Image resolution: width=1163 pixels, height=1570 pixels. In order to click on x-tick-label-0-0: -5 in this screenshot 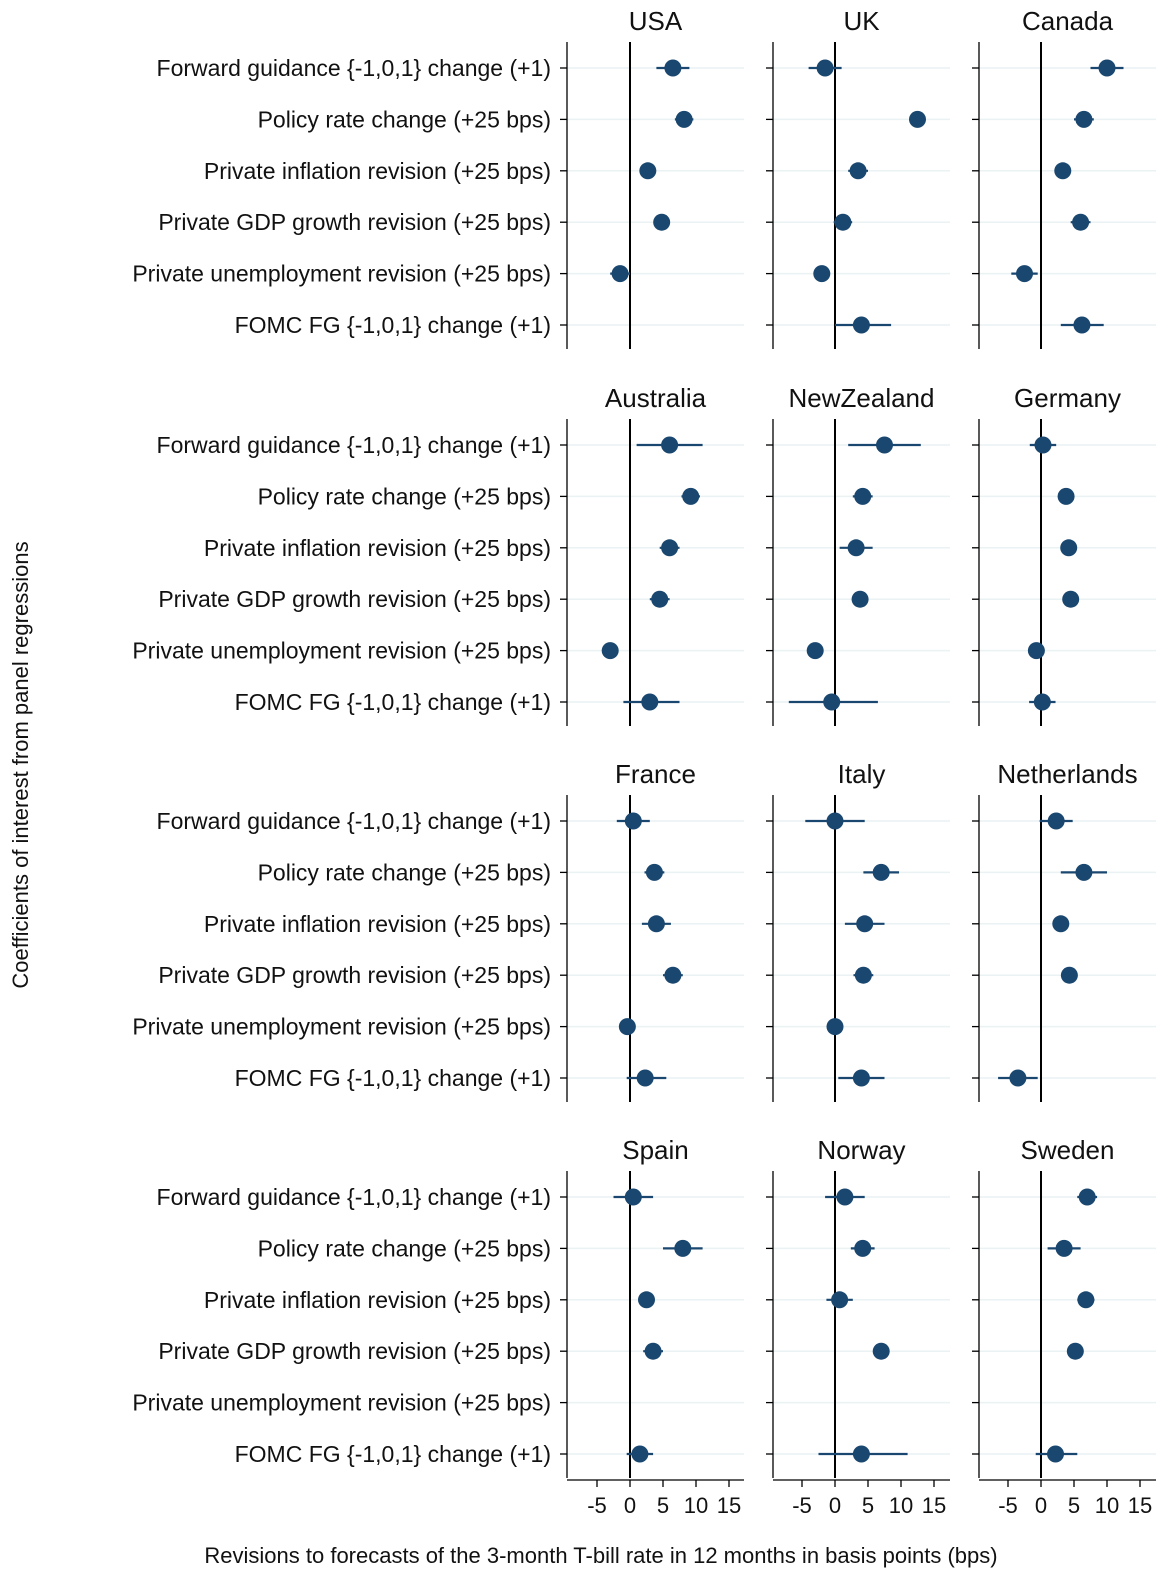, I will do `click(597, 1505)`.